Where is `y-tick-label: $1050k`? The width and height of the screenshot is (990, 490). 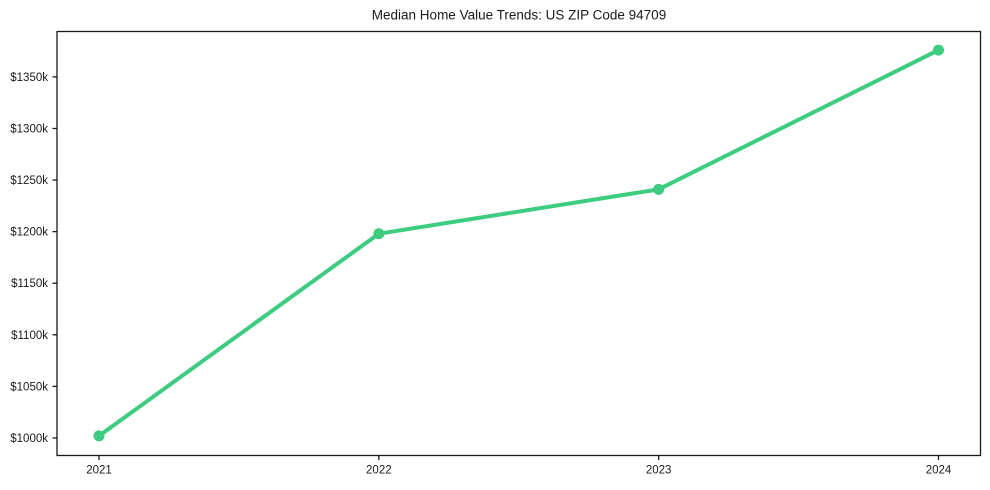 y-tick-label: $1050k is located at coordinates (29, 387).